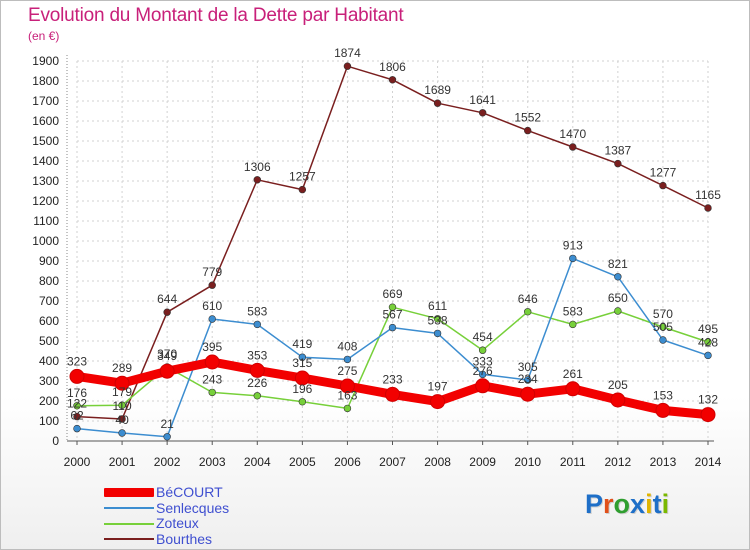  I want to click on data-label-bcourt: 132, so click(708, 400).